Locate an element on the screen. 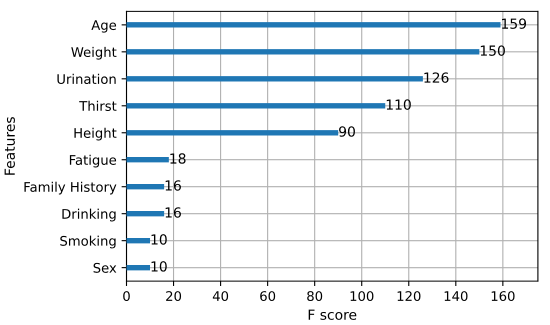 The width and height of the screenshot is (550, 325). y-tick-label: Age is located at coordinates (103, 26).